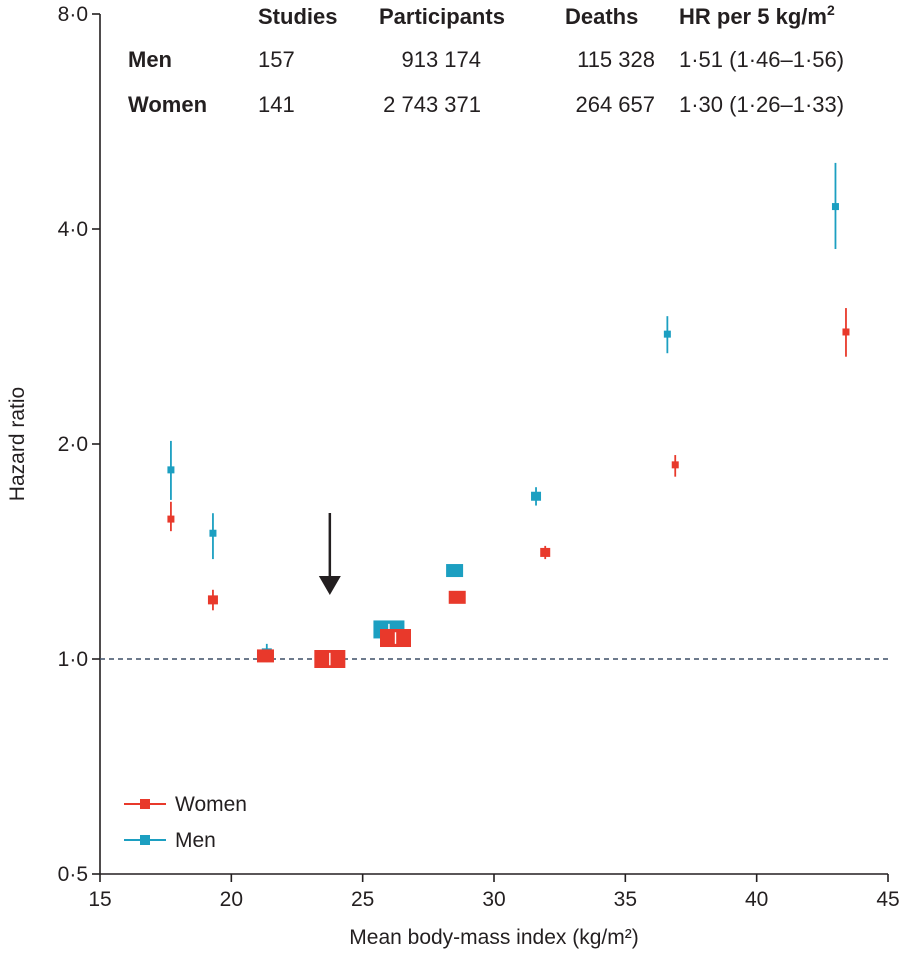 This screenshot has height=954, width=900. Describe the element at coordinates (442, 16) in the screenshot. I see `table-header-participants: Participants` at that location.